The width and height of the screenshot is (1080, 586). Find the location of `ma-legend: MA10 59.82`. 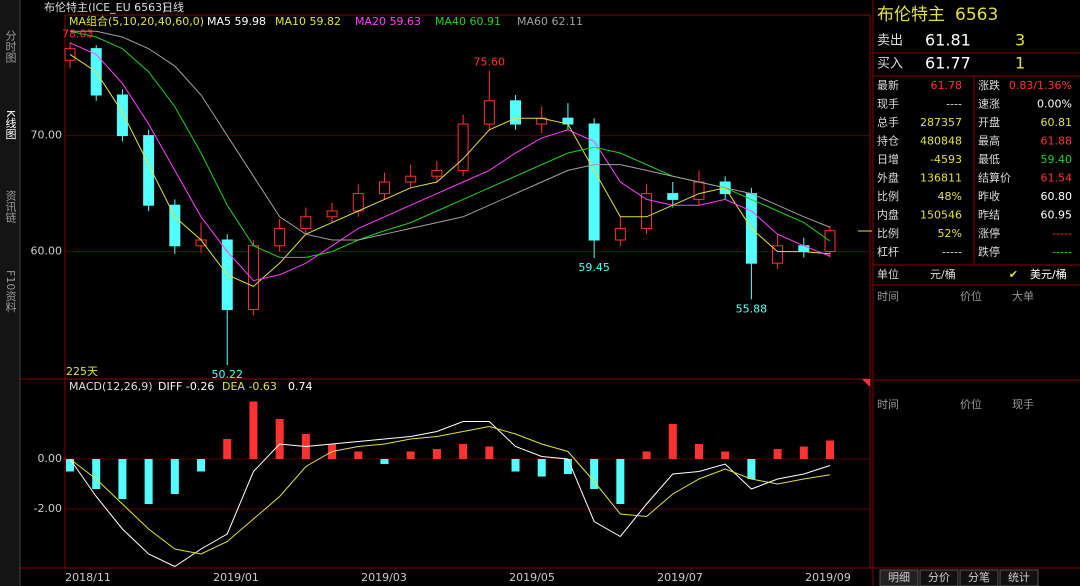

ma-legend: MA10 59.82 is located at coordinates (308, 21).